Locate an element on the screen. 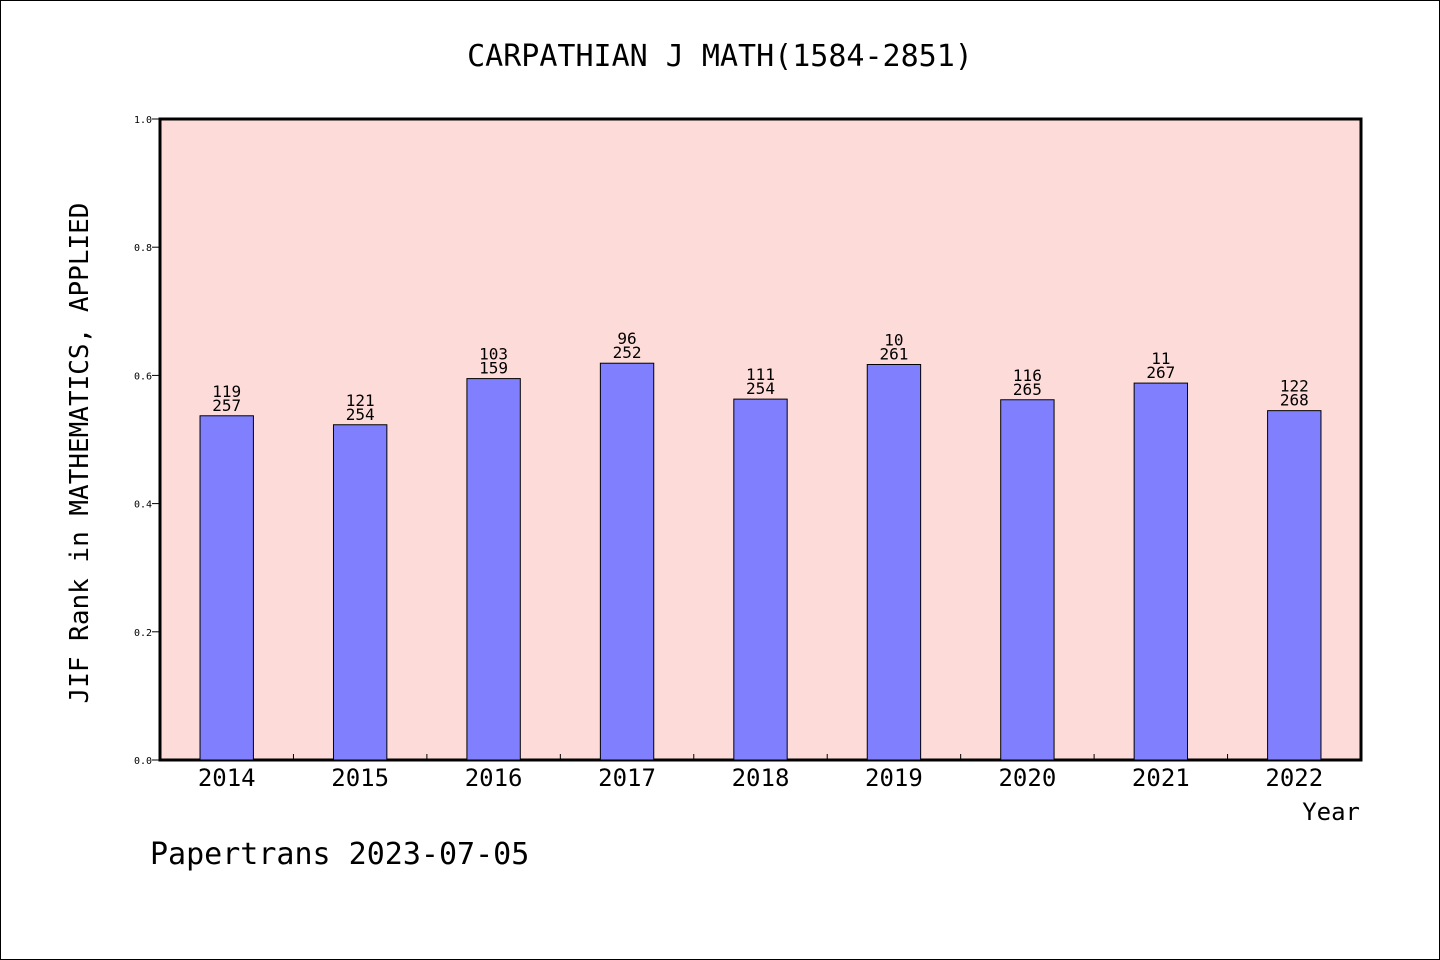  bar-2018 is located at coordinates (760, 579).